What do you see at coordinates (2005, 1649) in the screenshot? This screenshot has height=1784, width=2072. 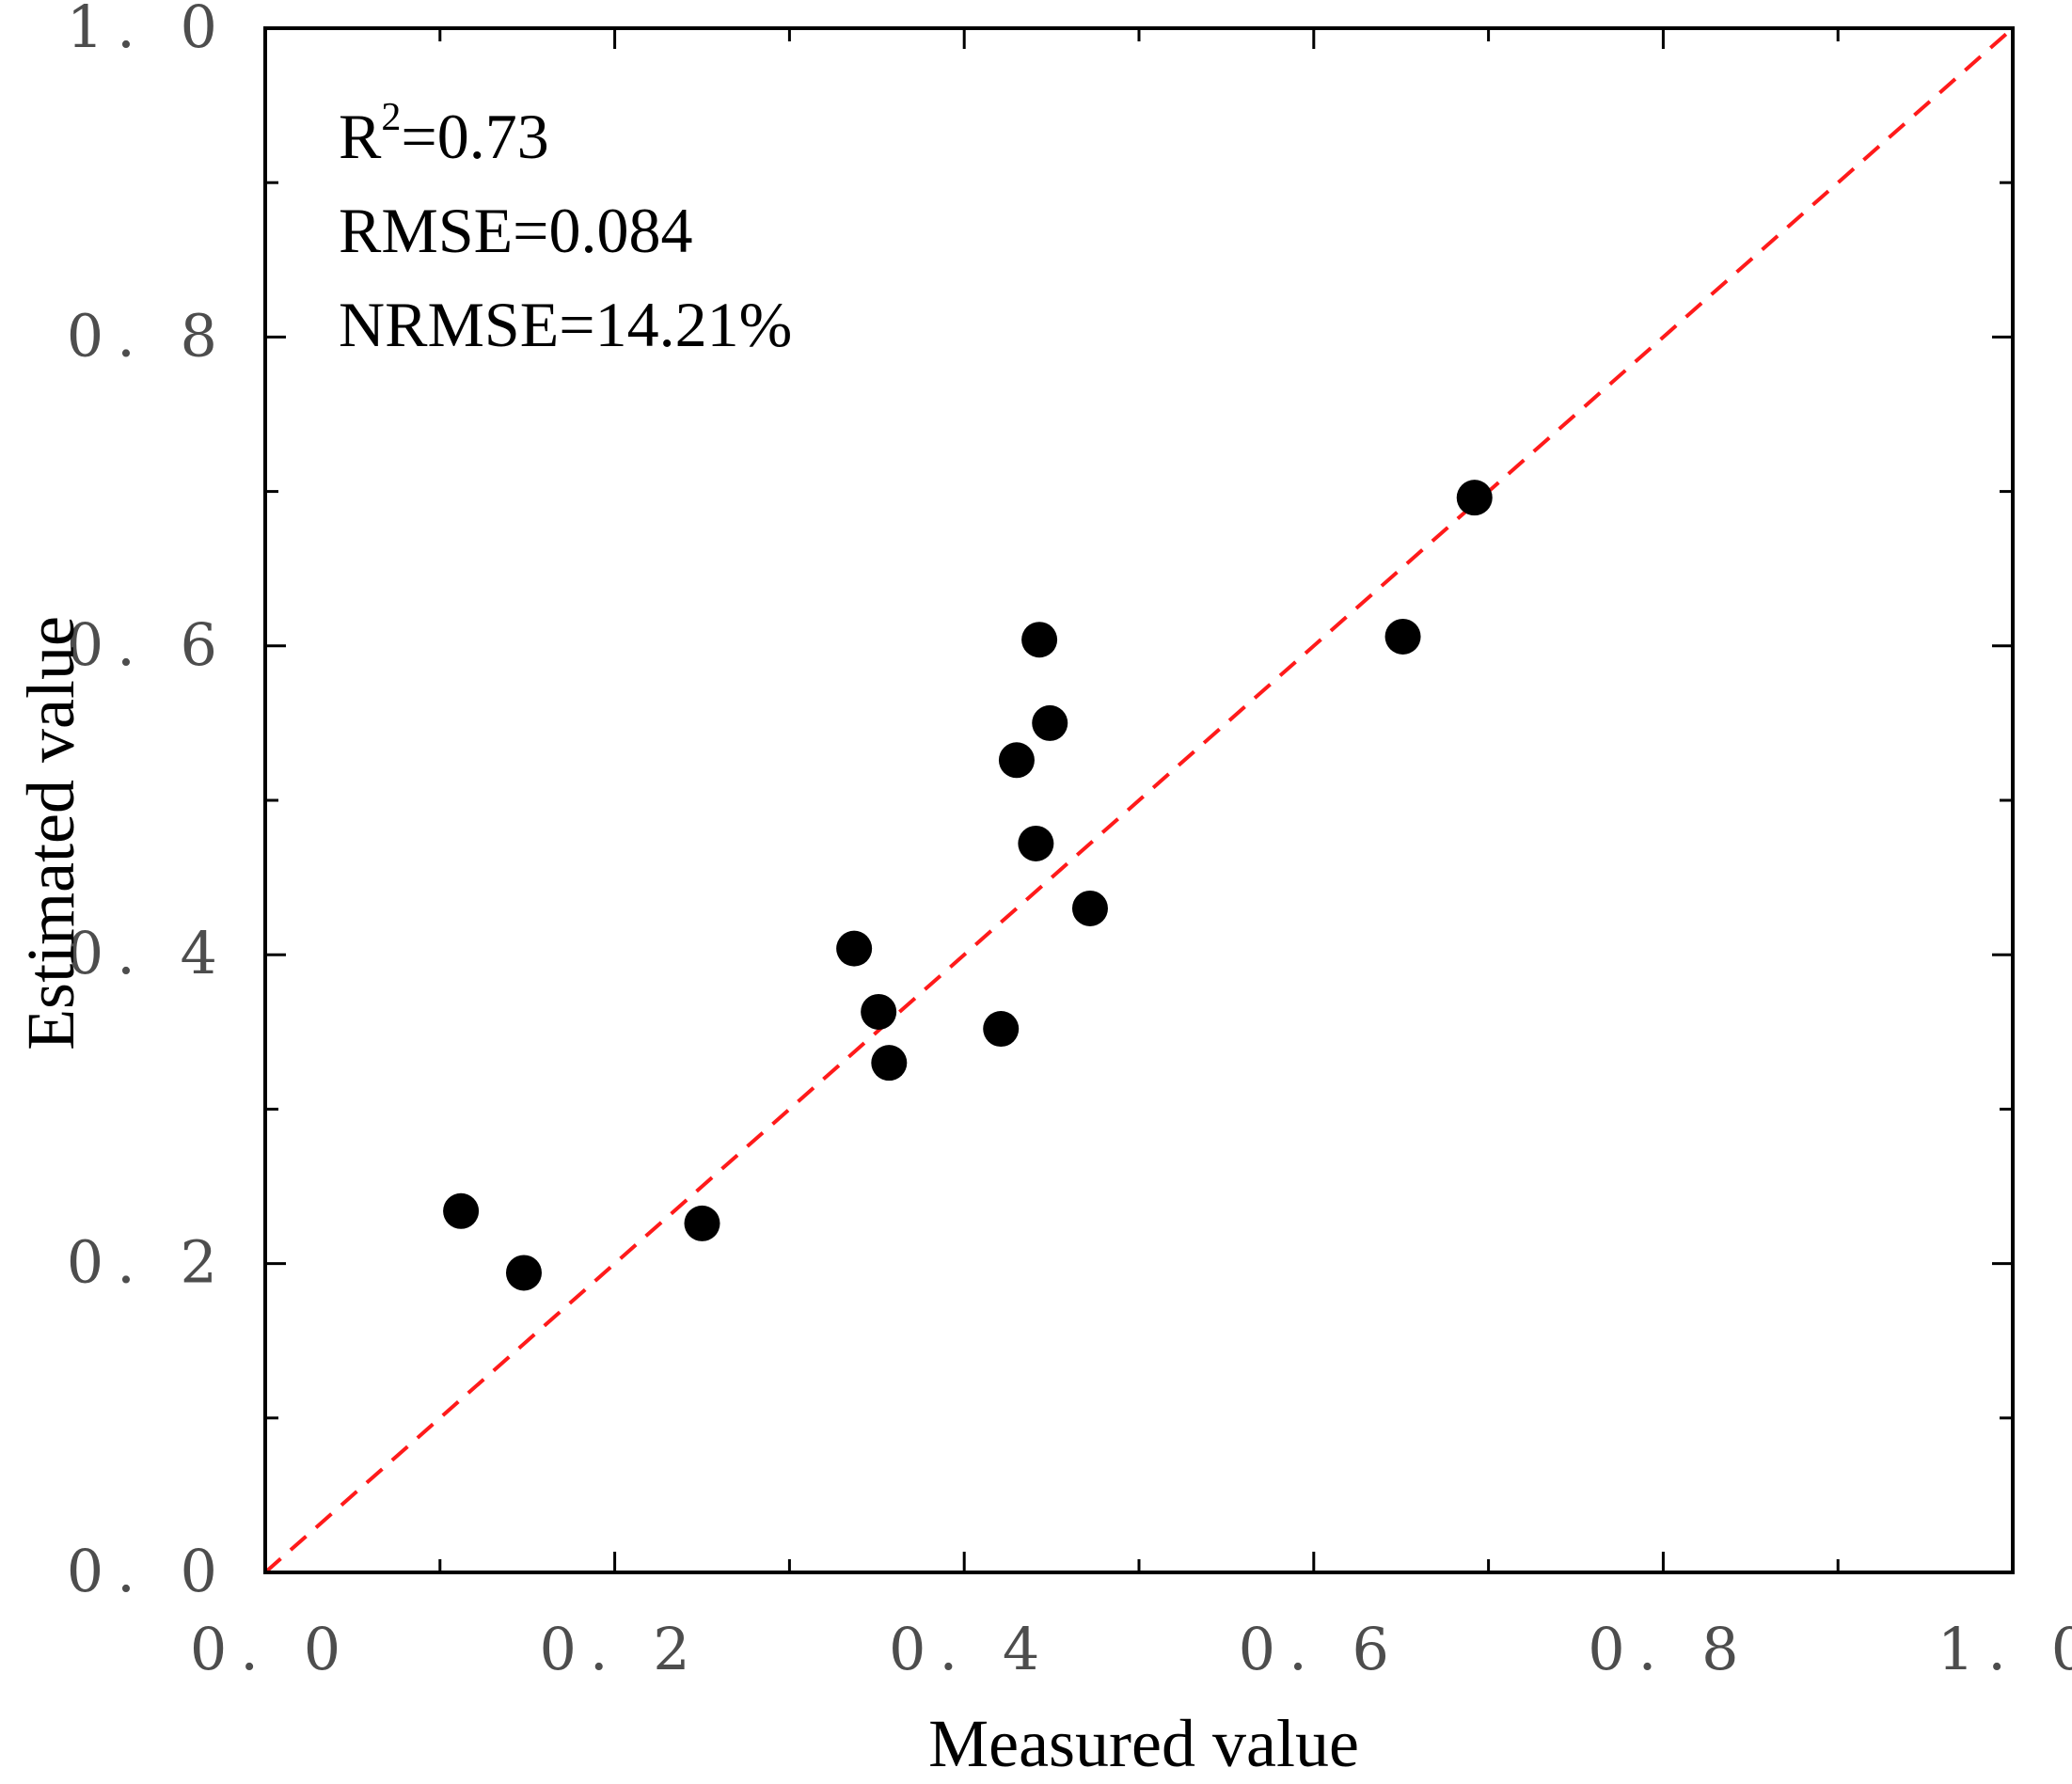 I see `x-tick-label: 1. 0` at bounding box center [2005, 1649].